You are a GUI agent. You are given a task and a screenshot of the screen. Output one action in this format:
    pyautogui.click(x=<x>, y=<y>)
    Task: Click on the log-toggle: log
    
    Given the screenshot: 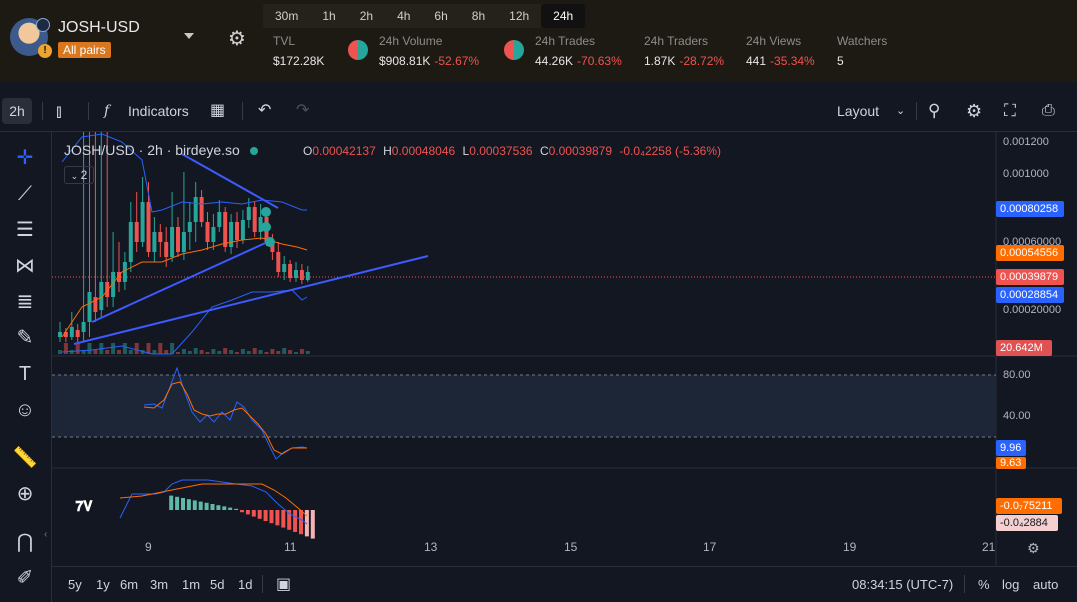 What is the action you would take?
    pyautogui.click(x=1011, y=584)
    